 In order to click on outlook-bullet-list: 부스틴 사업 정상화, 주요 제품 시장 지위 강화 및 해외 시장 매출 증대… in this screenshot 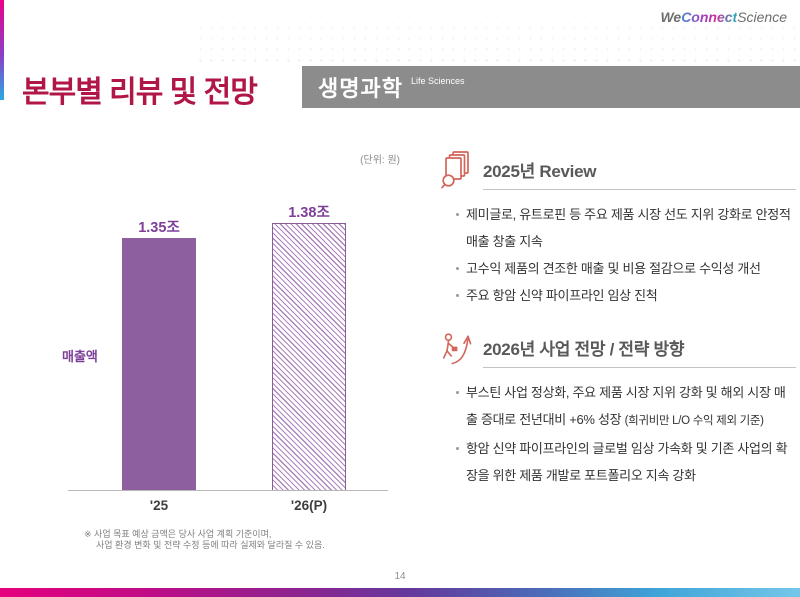, I will do `click(618, 434)`.